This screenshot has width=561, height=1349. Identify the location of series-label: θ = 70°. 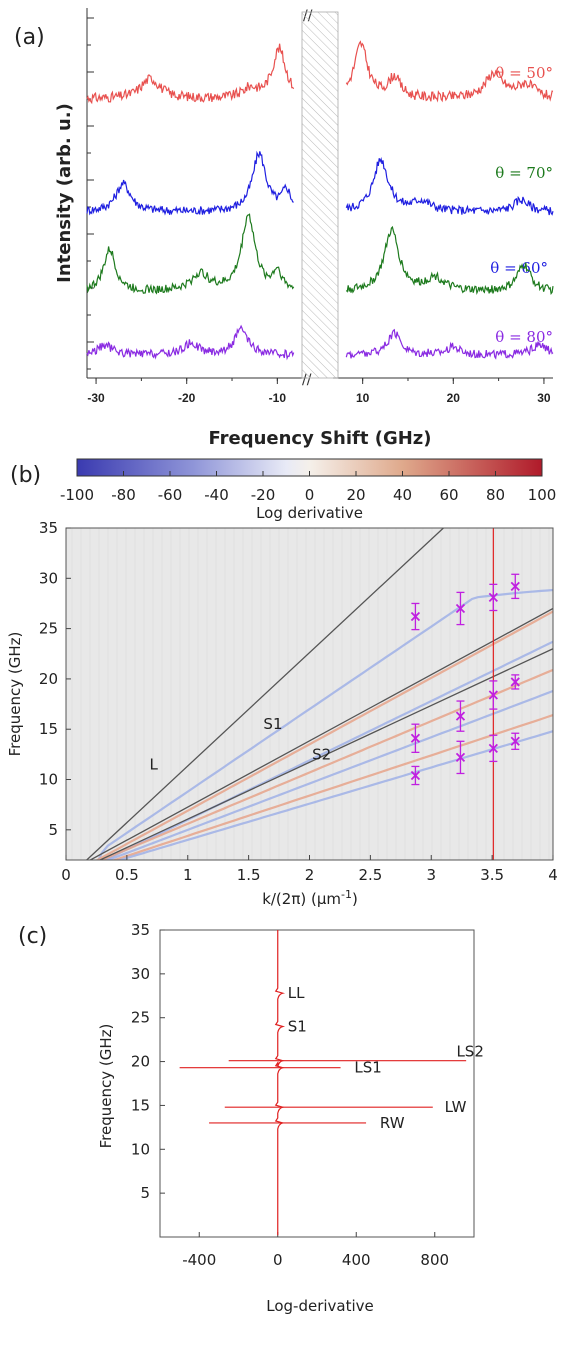
(524, 173).